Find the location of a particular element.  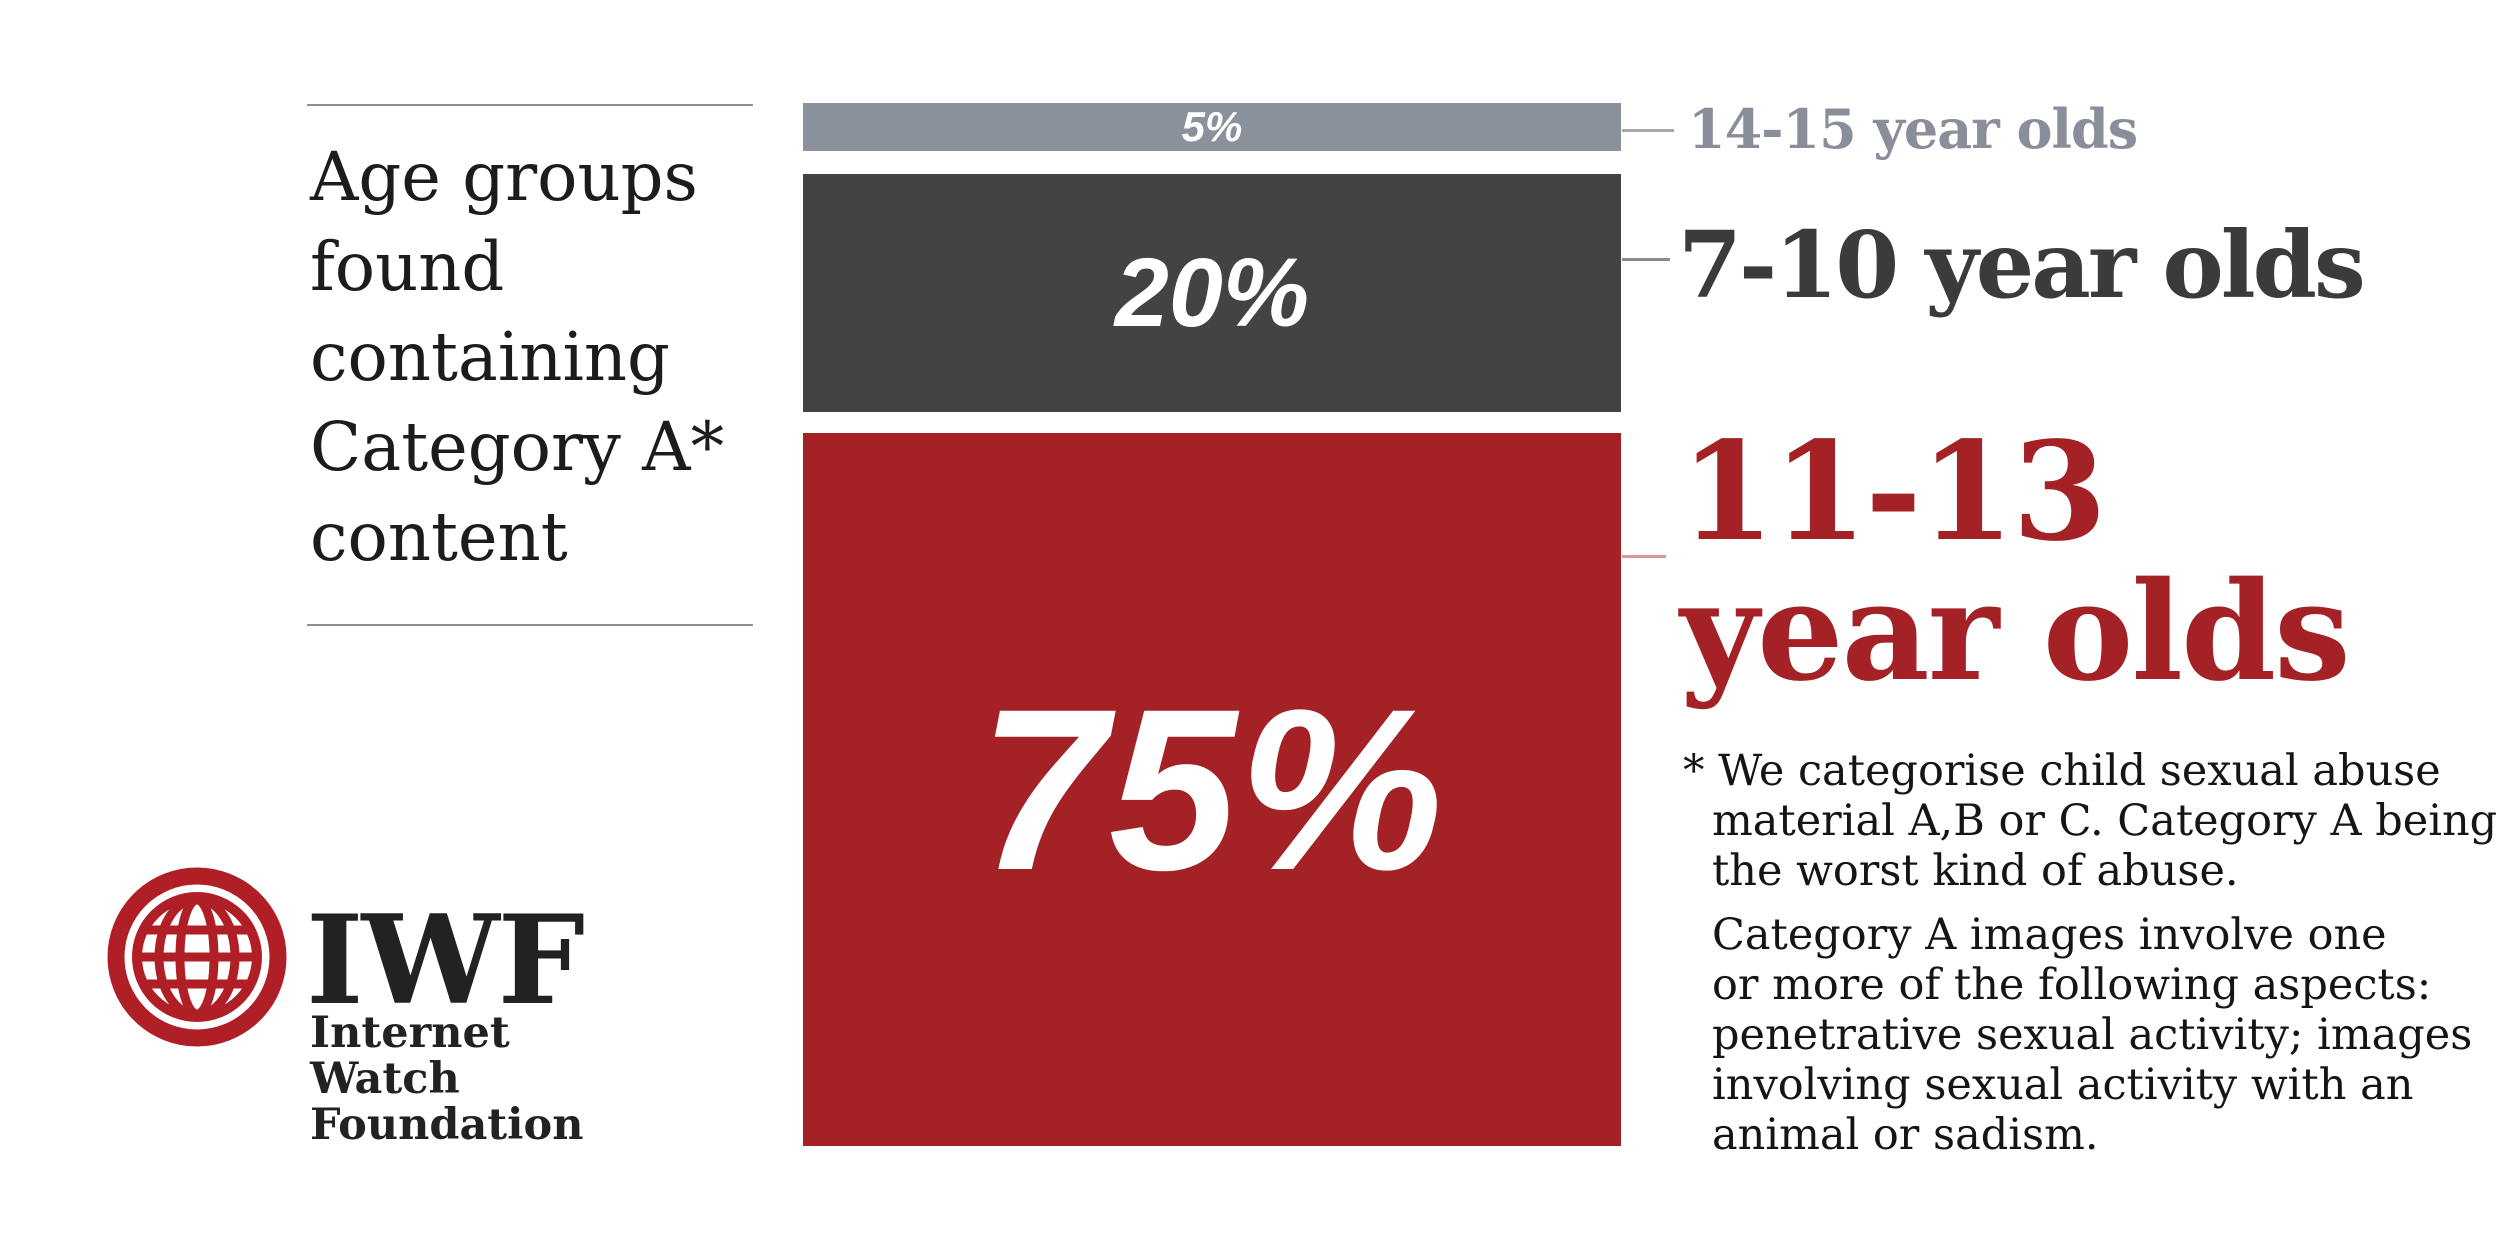

bar-segment-14-15-year-olds: 5% is located at coordinates (1212, 127).